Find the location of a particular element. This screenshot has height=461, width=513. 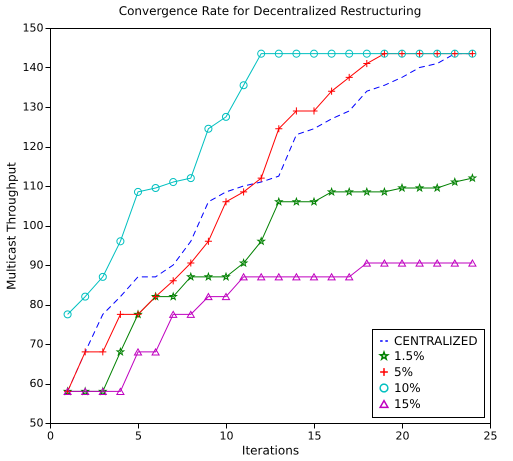

legend-label: CENTRALIZED is located at coordinates (436, 341).